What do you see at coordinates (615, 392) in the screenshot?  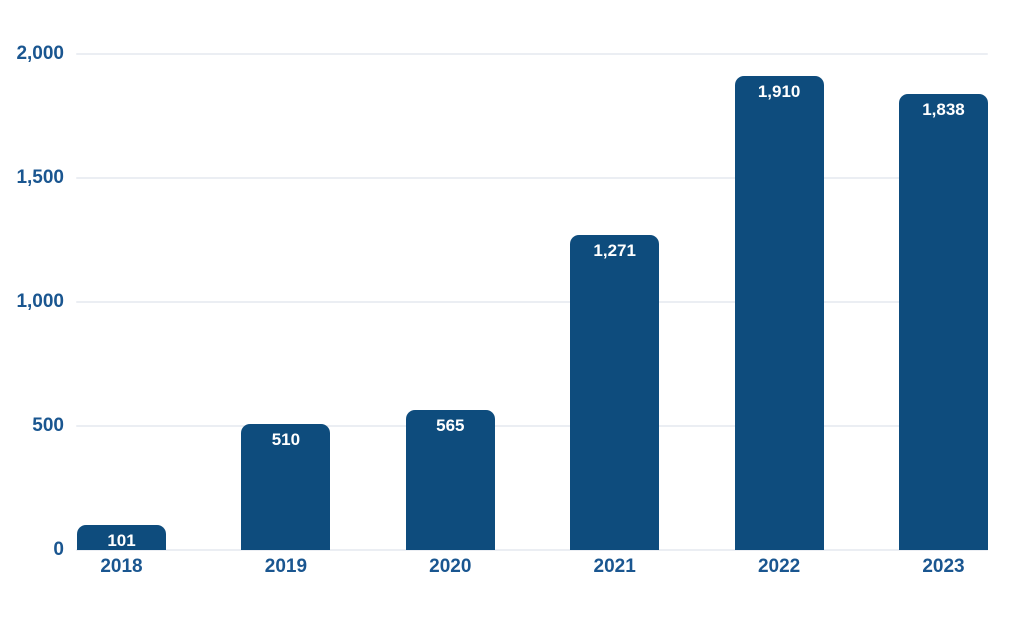 I see `bar-2021: 1,271` at bounding box center [615, 392].